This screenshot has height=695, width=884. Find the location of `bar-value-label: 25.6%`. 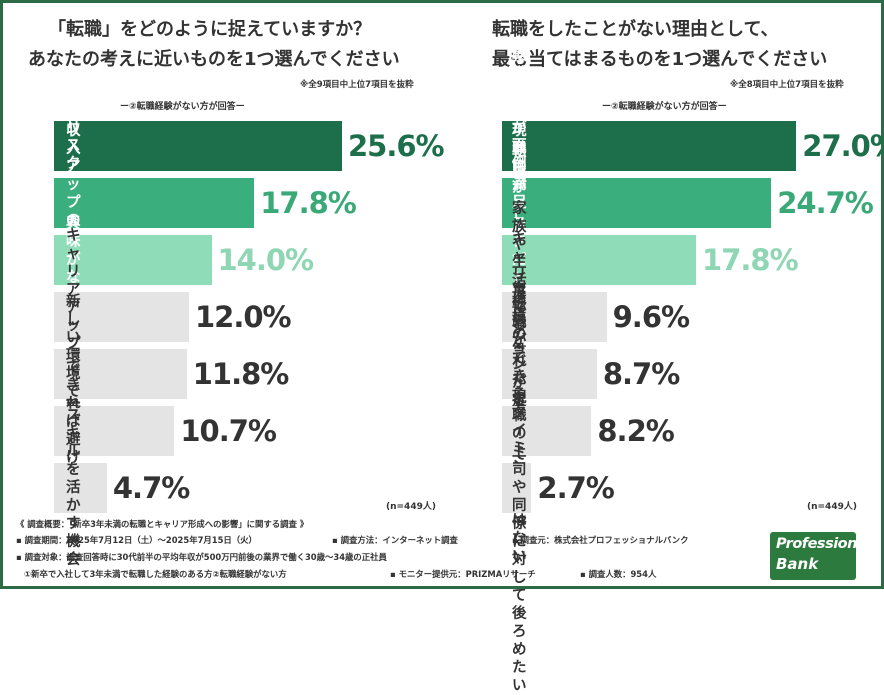

bar-value-label: 25.6% is located at coordinates (396, 146).